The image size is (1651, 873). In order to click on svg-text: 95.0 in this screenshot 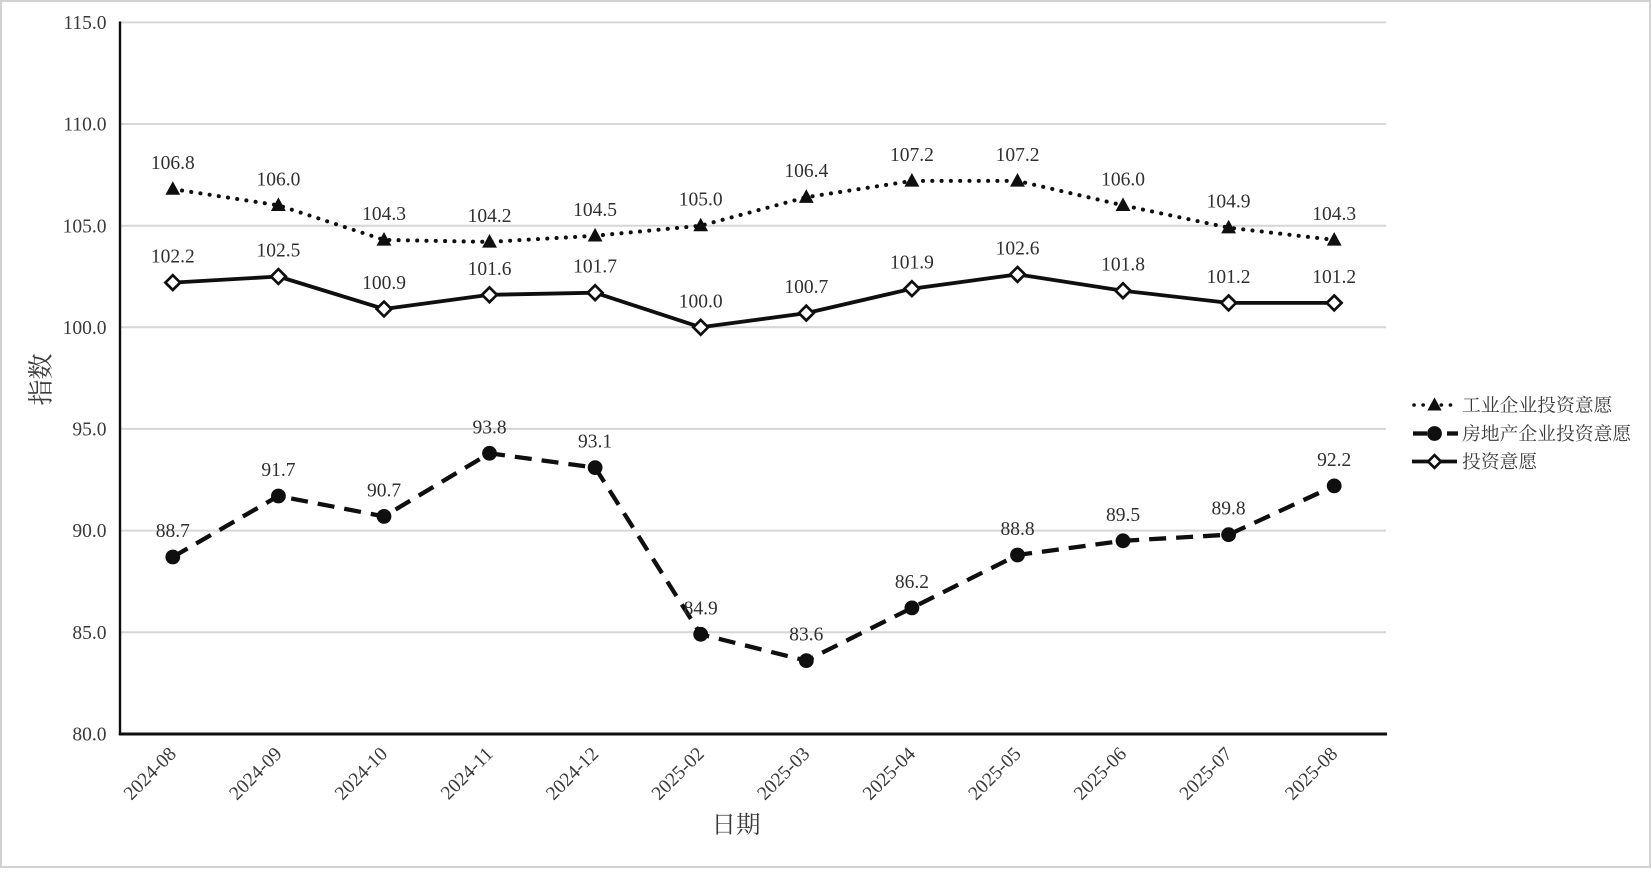, I will do `click(89, 430)`.